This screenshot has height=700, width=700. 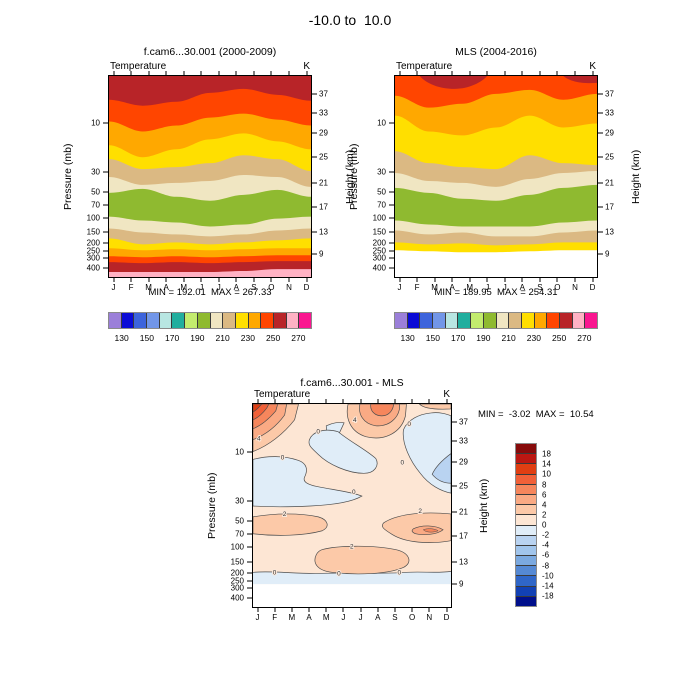 What do you see at coordinates (548, 586) in the screenshot?
I see `colorbar-tick-label: -14` at bounding box center [548, 586].